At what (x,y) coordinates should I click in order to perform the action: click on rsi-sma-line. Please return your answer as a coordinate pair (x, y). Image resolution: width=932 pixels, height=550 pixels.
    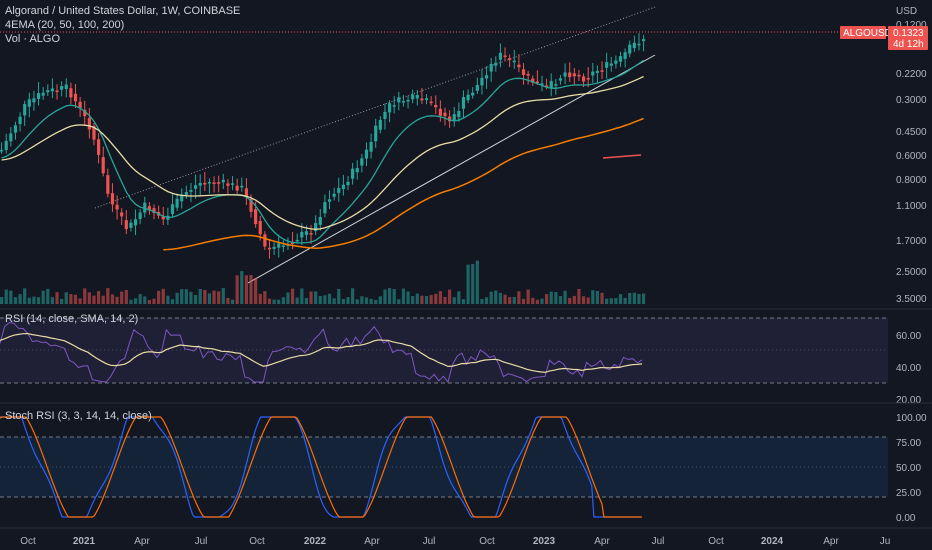
    Looking at the image, I should click on (321, 353).